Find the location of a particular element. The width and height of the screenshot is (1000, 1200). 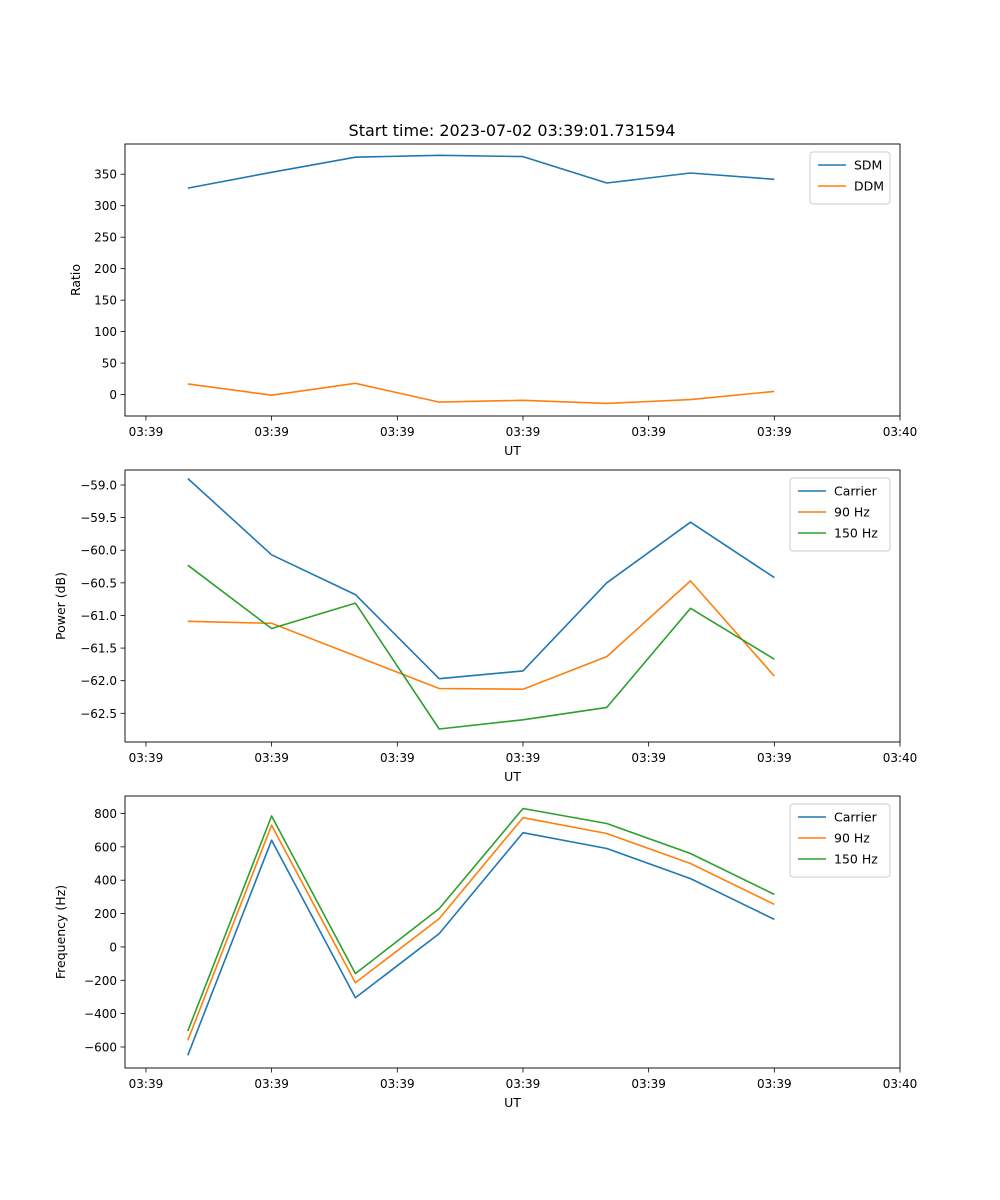

y-tick-label: −200 is located at coordinates (100, 981).